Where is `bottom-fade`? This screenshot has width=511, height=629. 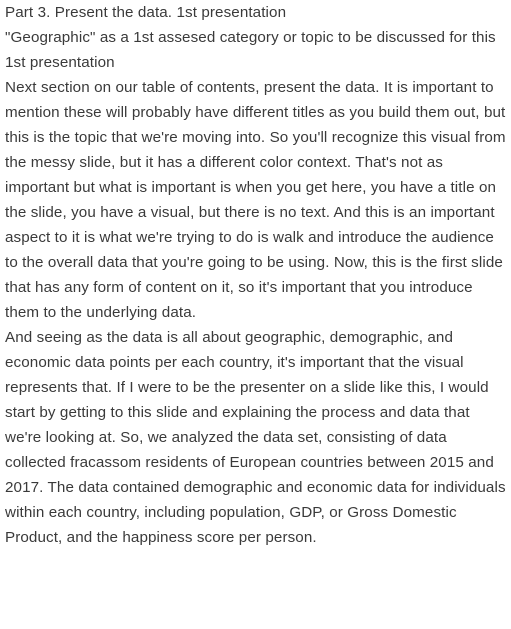
bottom-fade is located at coordinates (255, 616).